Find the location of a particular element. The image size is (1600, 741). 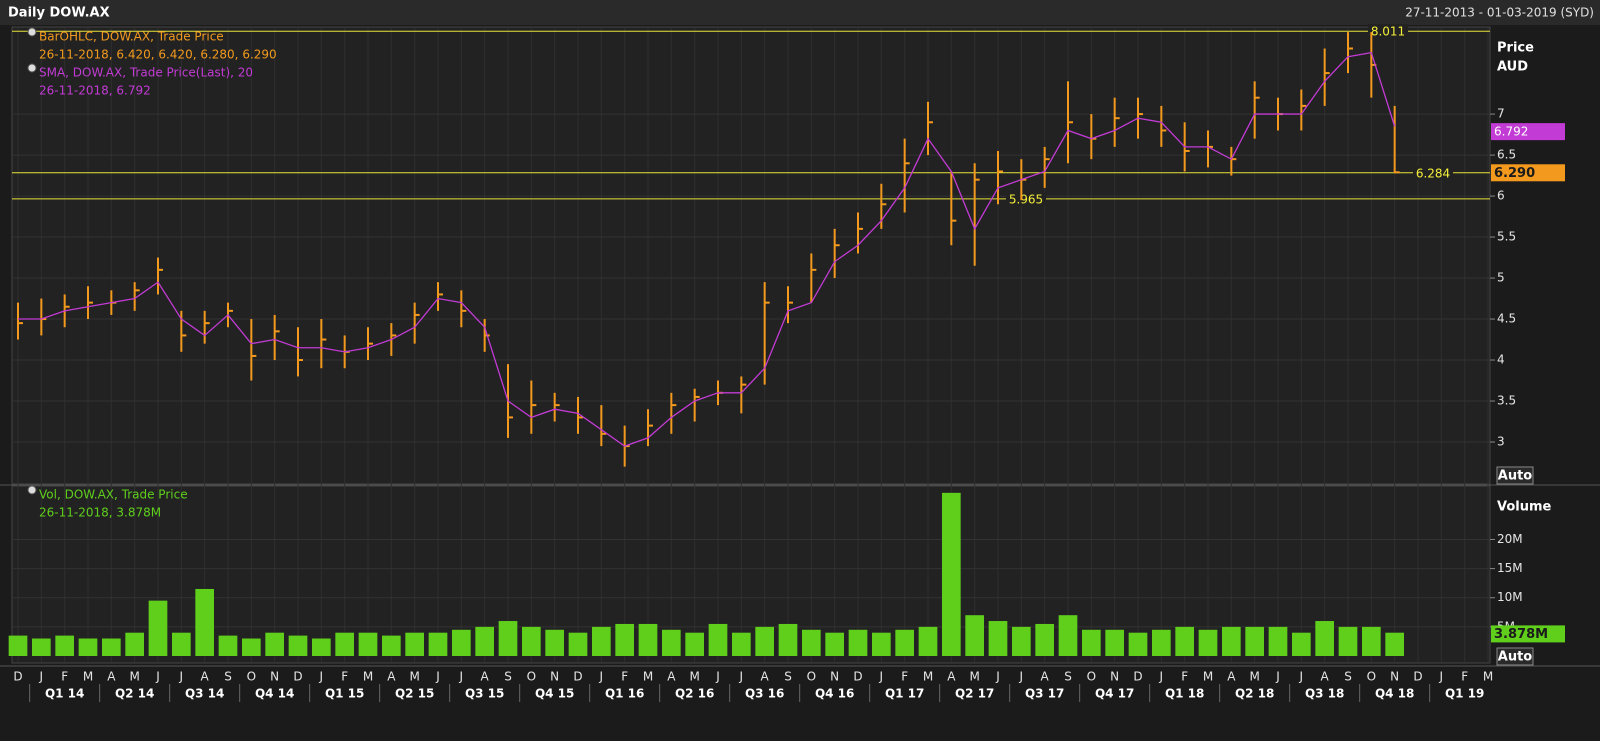

y-tick-label: 5.5 is located at coordinates (1506, 237).